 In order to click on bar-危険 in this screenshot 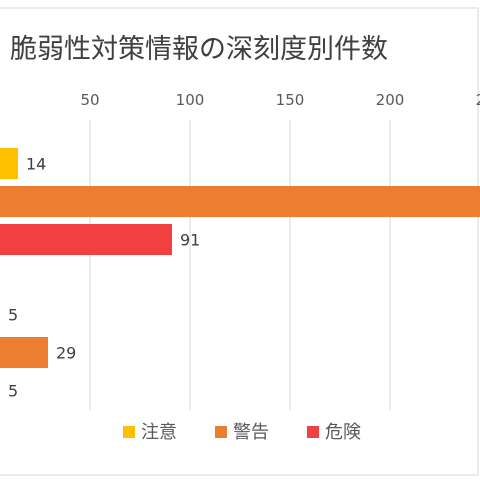, I will do `click(86, 239)`.